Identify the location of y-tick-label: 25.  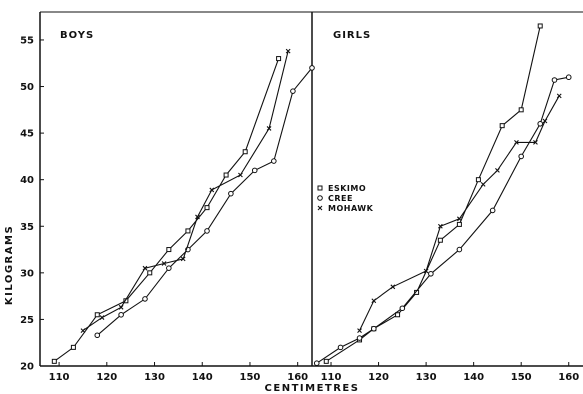
(27, 320).